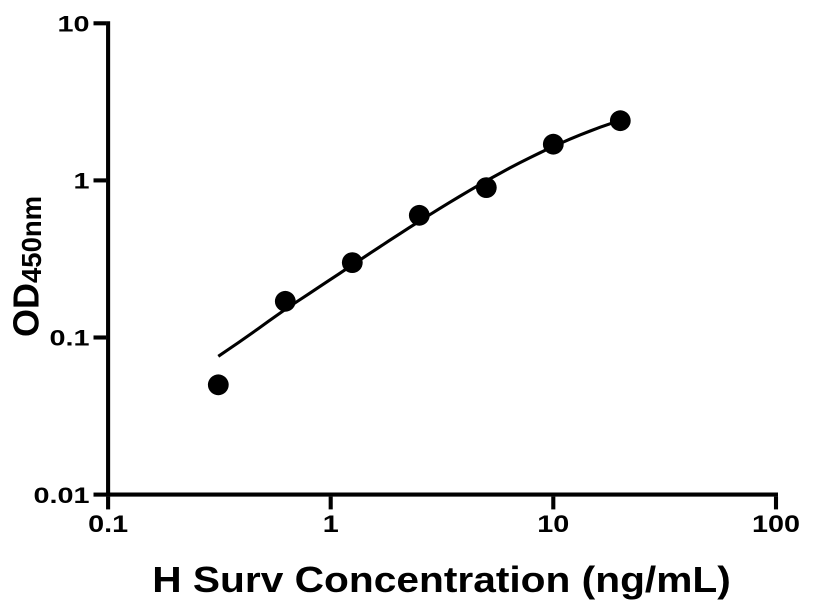  I want to click on svg-text: H Surv Concentration (ng/mL), so click(441, 580).